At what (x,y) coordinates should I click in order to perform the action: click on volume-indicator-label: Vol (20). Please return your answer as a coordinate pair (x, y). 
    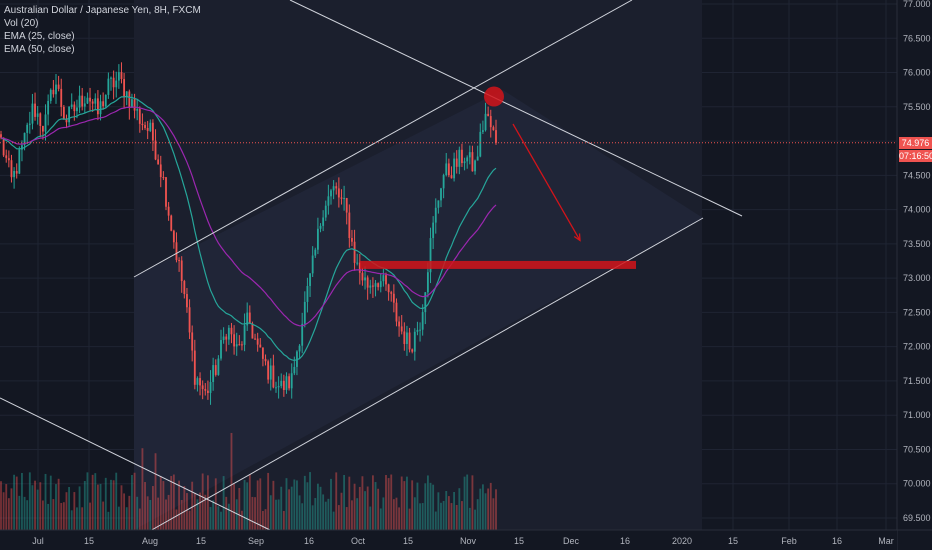
    Looking at the image, I should click on (21, 23).